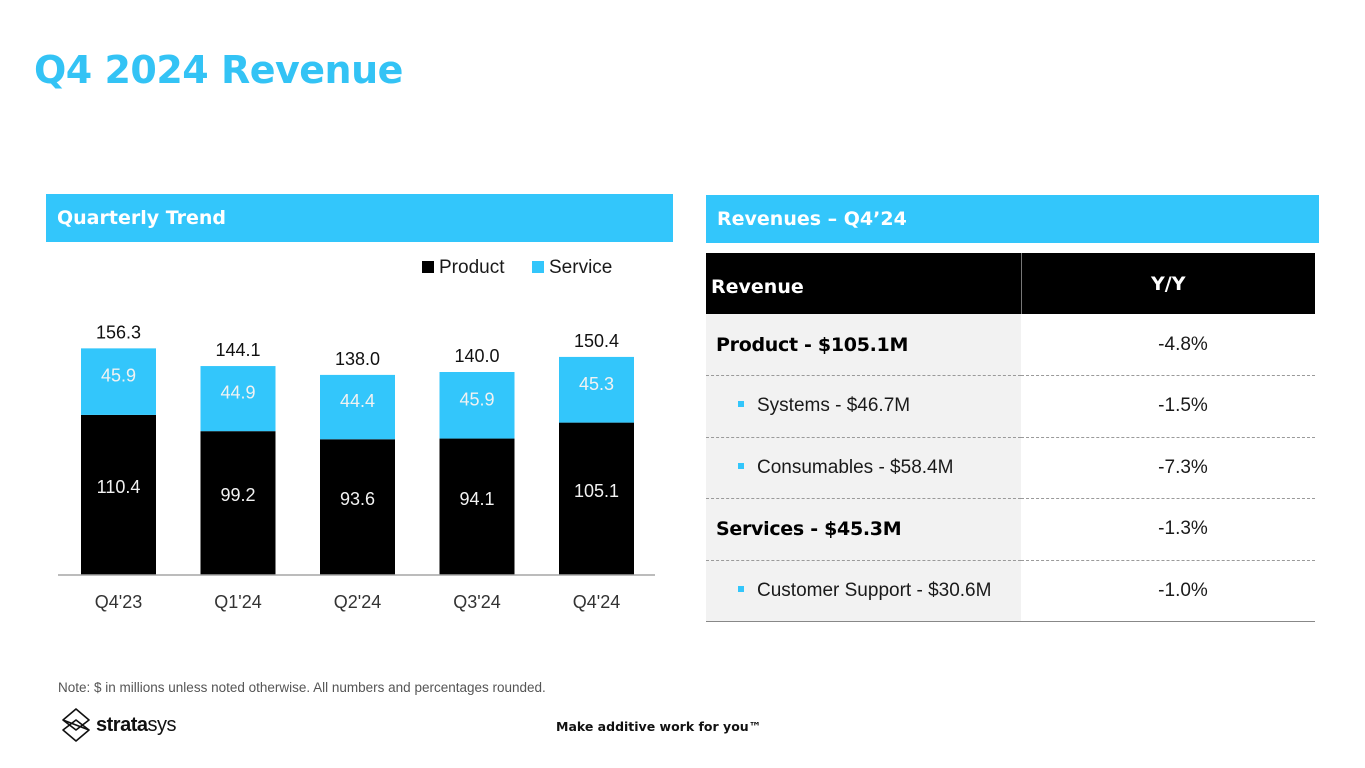 The image size is (1365, 768). I want to click on table-row-services: Services - $45.3M -1.3%, so click(1010, 529).